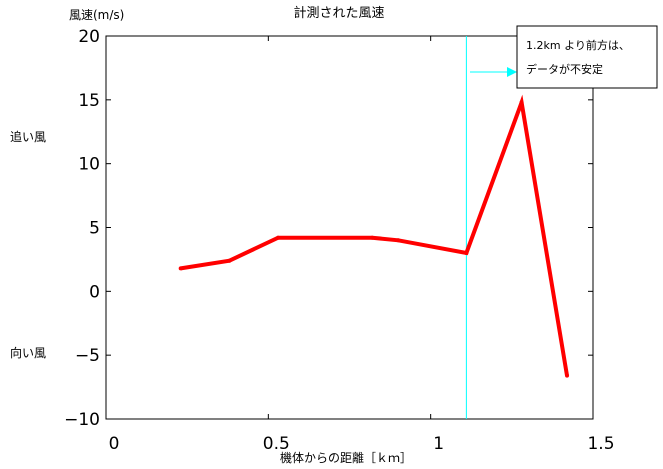 This screenshot has height=469, width=663. Describe the element at coordinates (512, 72) in the screenshot. I see `annotation-arrowhead` at that location.